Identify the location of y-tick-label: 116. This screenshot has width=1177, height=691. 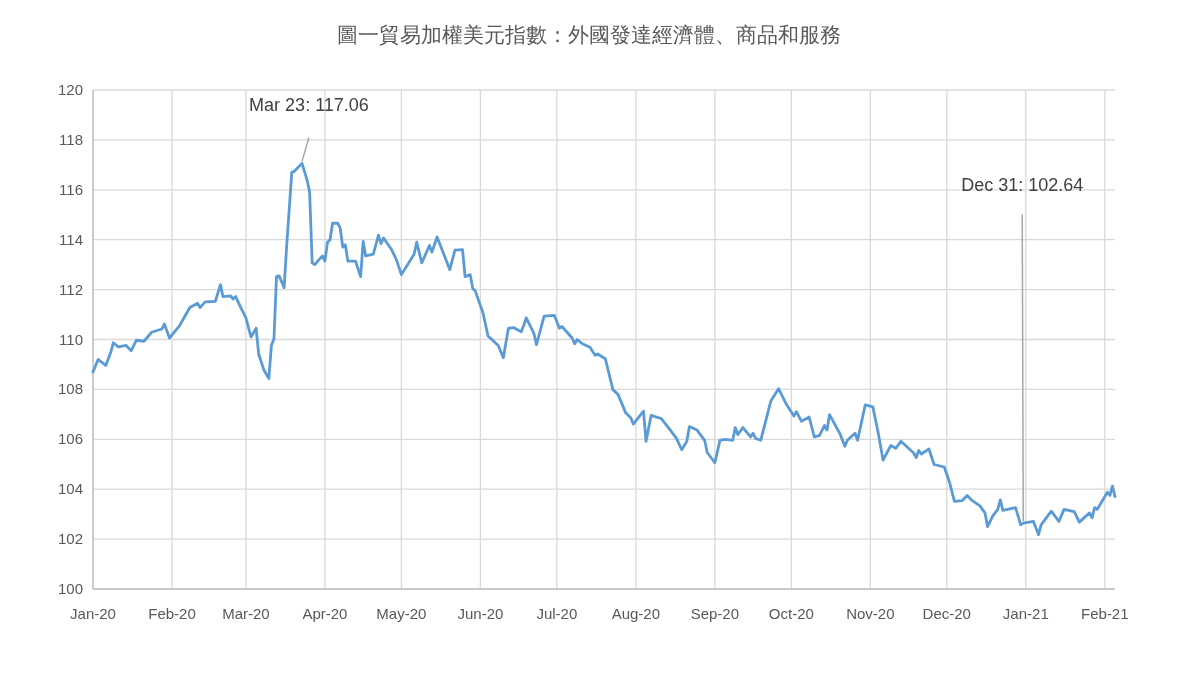
(71, 189).